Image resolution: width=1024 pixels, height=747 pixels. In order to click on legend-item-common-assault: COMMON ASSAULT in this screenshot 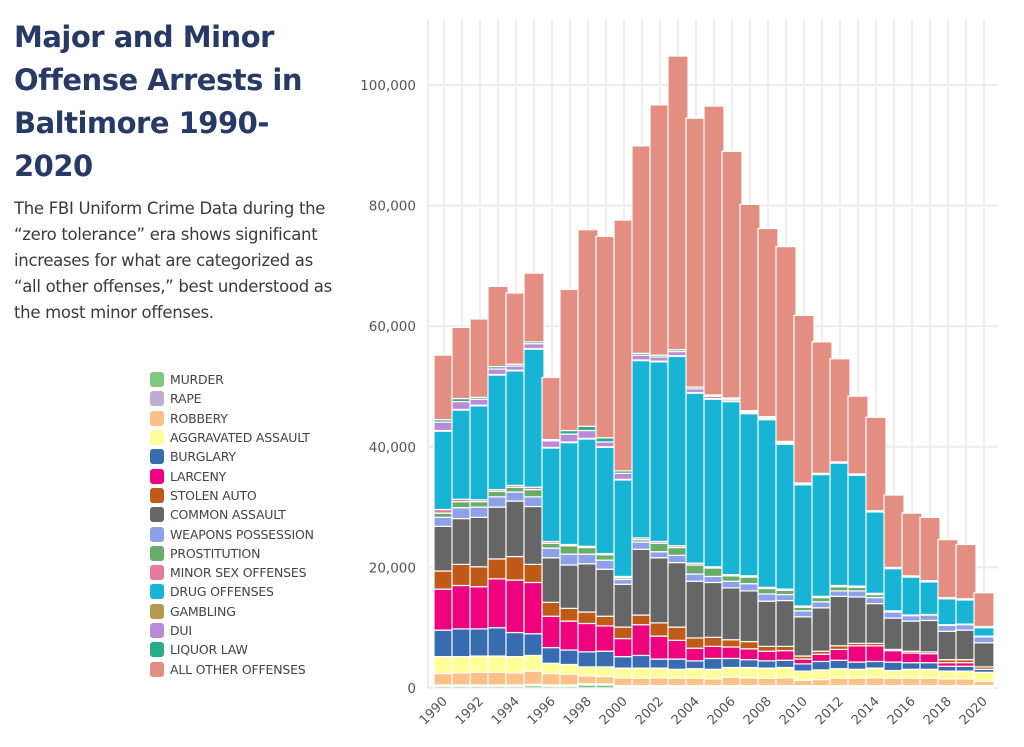, I will do `click(232, 514)`.